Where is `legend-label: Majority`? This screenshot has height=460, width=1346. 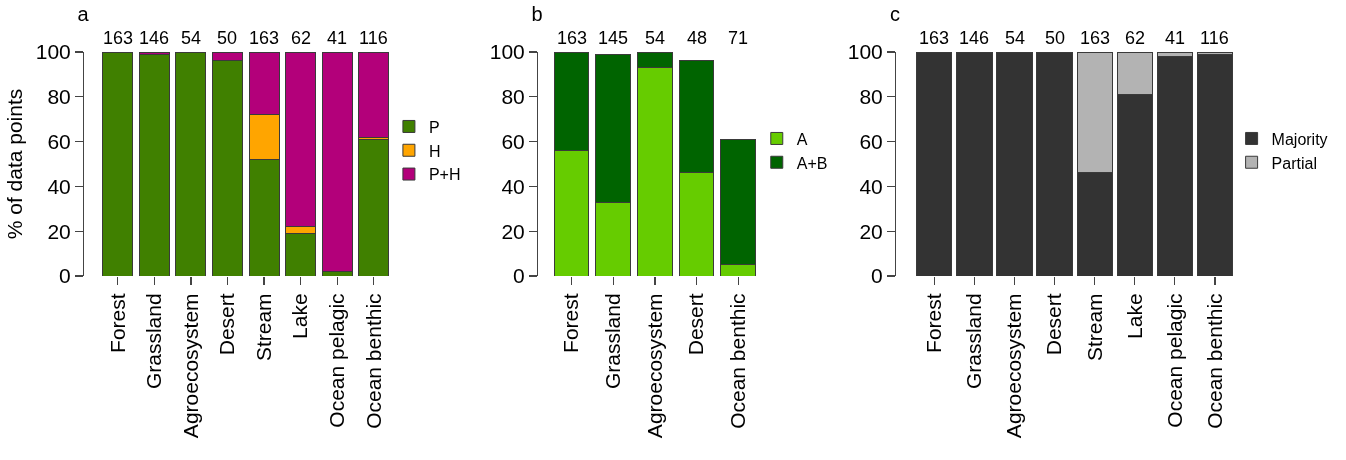
legend-label: Majority is located at coordinates (1299, 139).